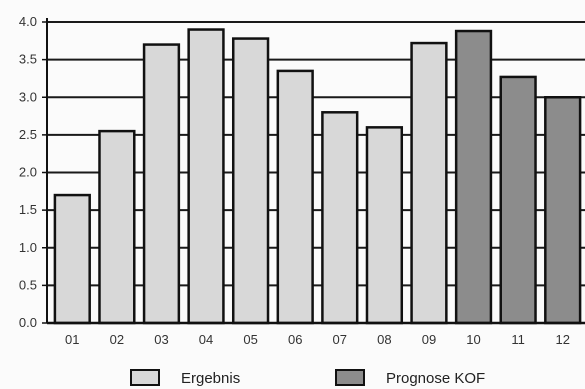 The image size is (585, 389). What do you see at coordinates (28, 59) in the screenshot?
I see `y-tick-label: 3.5` at bounding box center [28, 59].